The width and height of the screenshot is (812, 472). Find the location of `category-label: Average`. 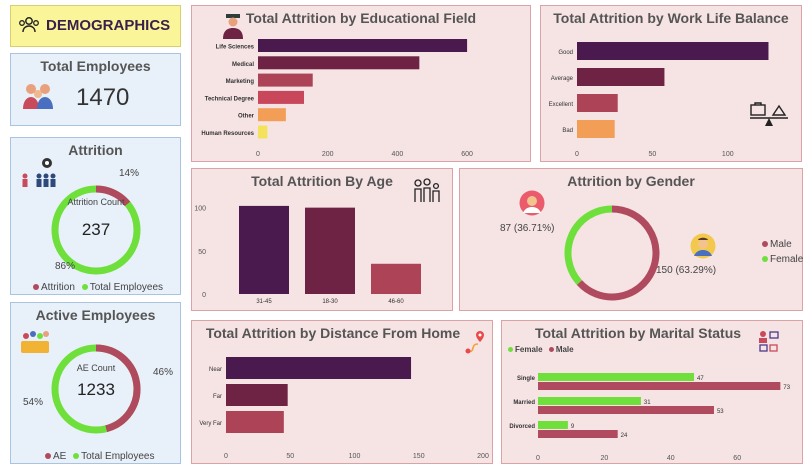

category-label: Average is located at coordinates (562, 79).